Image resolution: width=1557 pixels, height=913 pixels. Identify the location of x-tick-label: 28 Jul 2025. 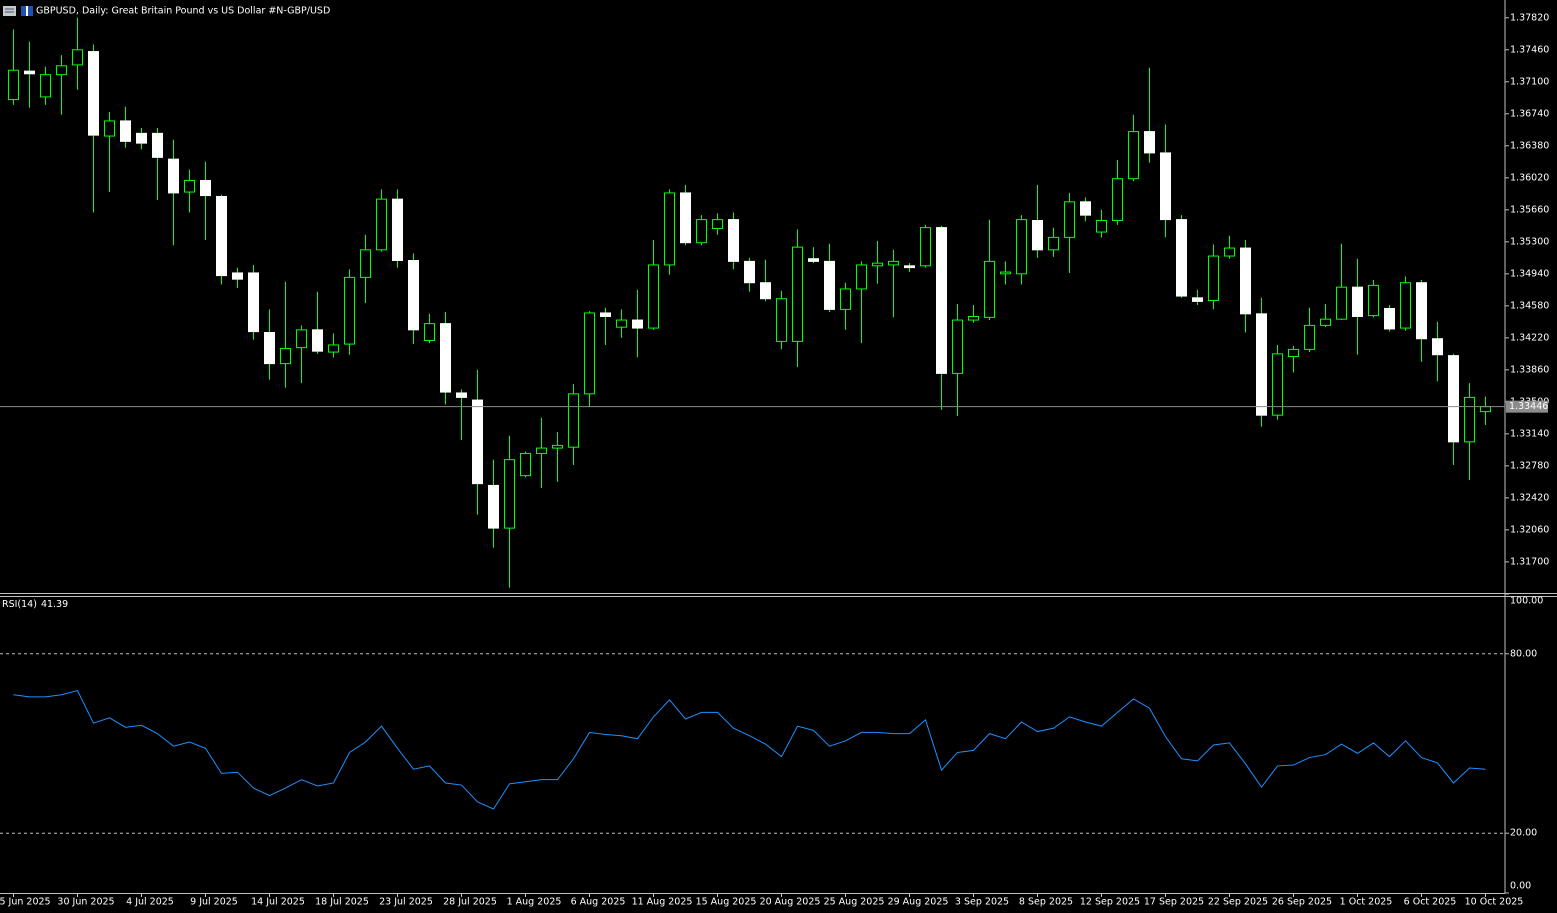
(470, 902).